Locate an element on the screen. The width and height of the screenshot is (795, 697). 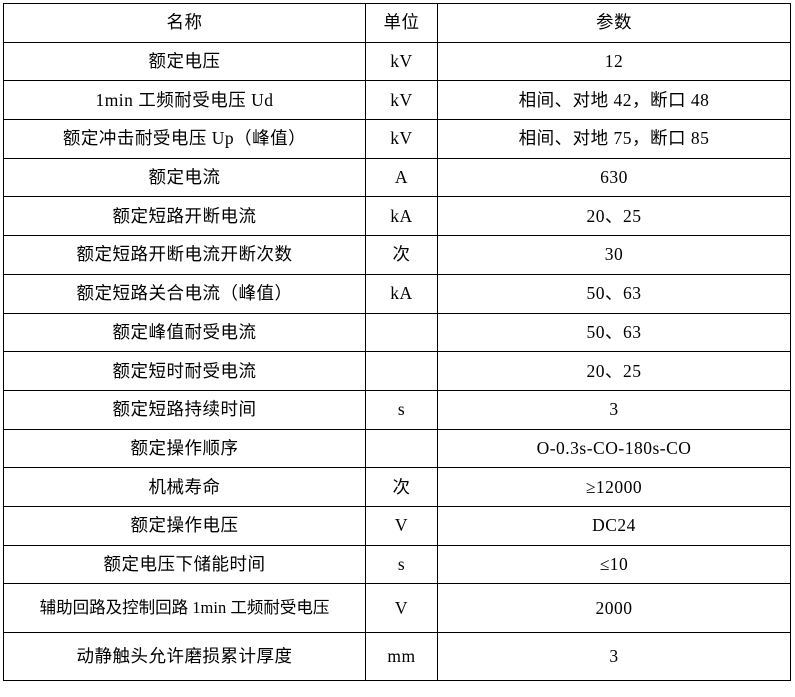
table-row: 额定短路开断电流开断次数 次 30 is located at coordinates (397, 255).